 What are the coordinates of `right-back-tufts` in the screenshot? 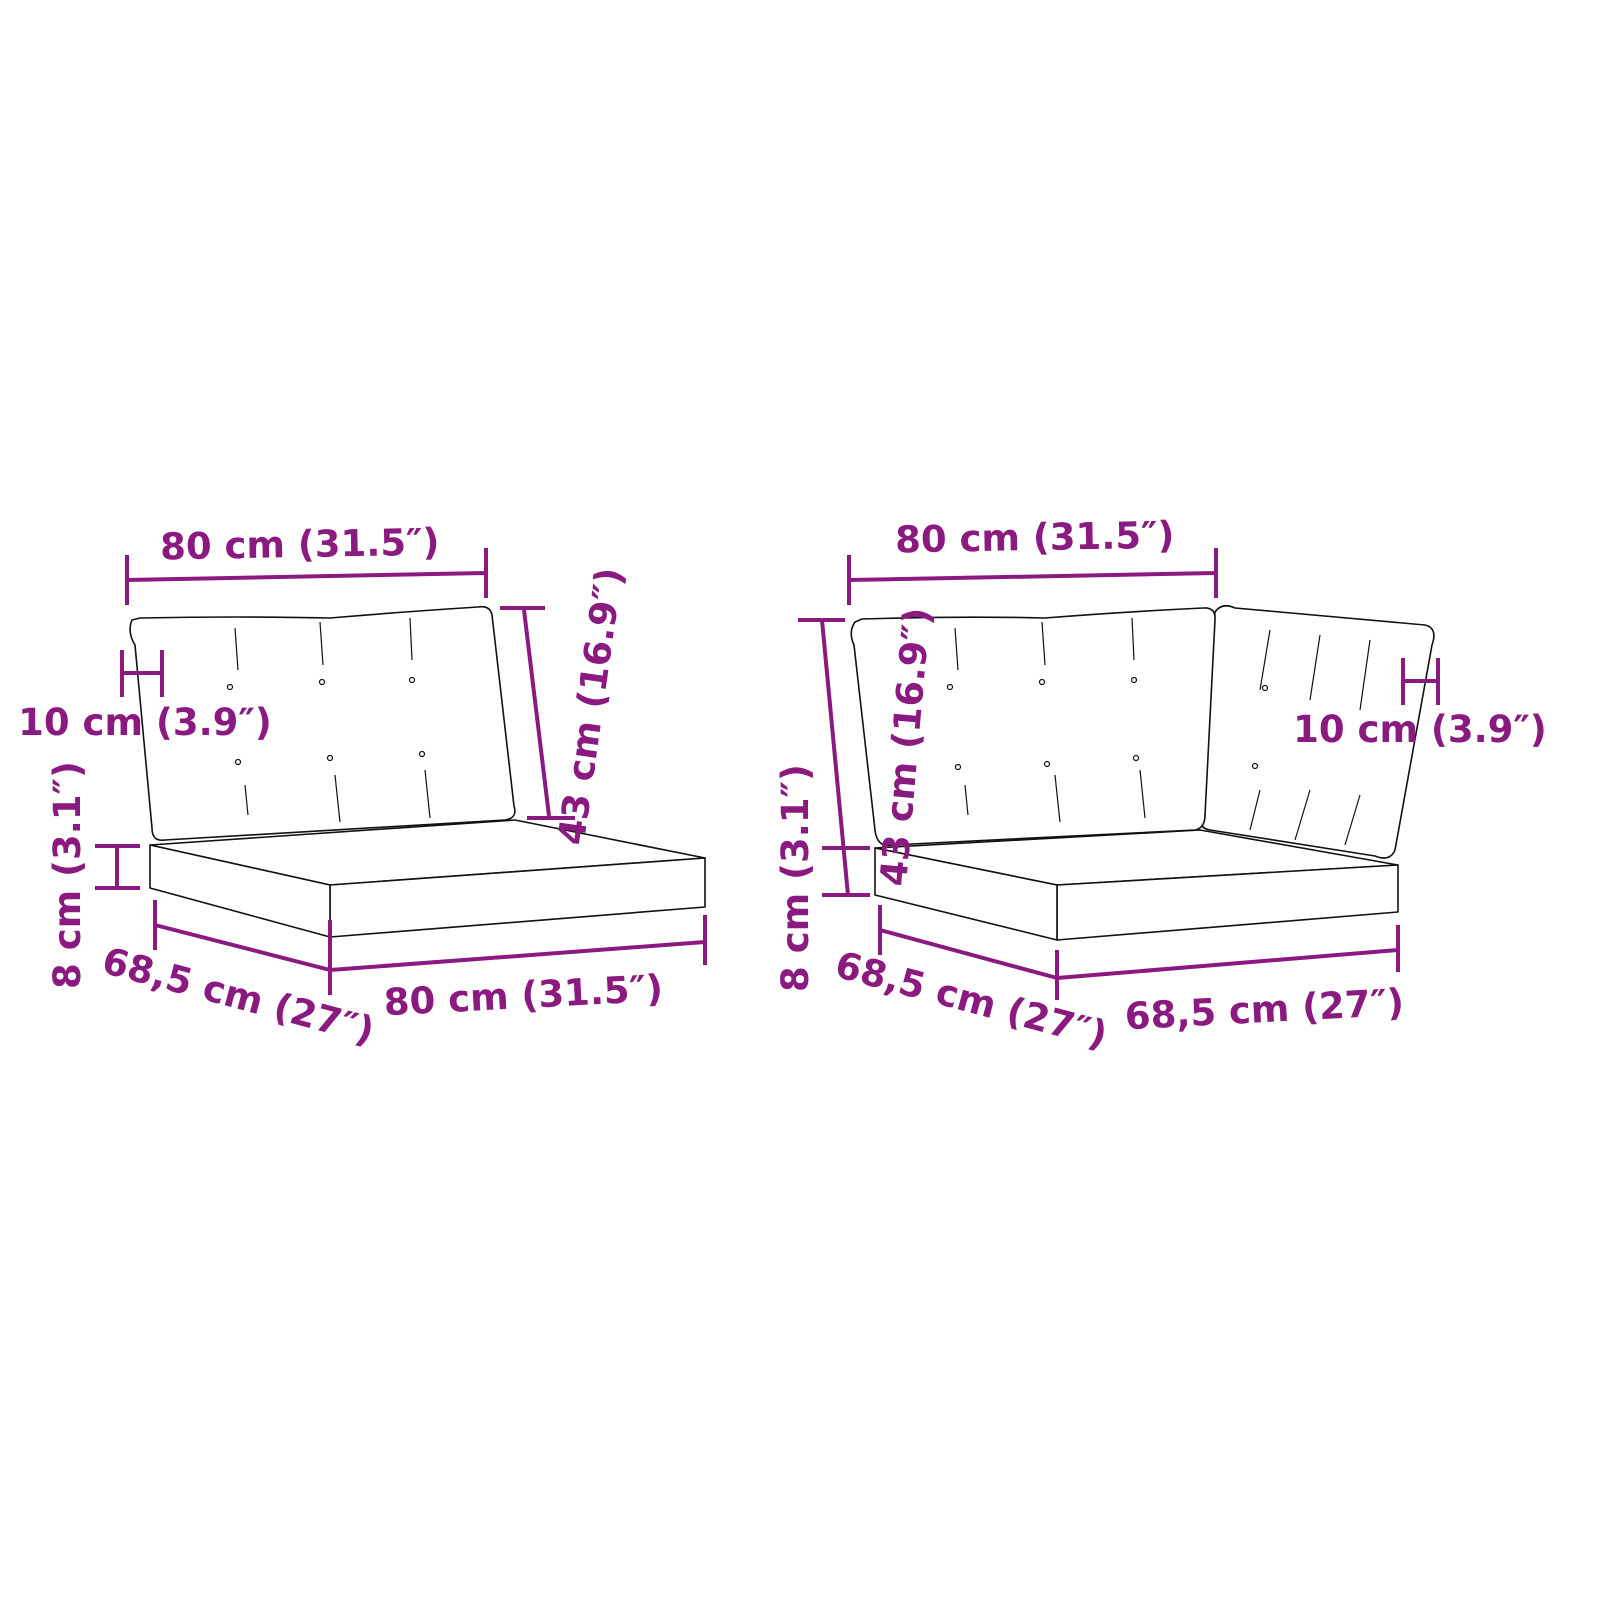 It's located at (1162, 731).